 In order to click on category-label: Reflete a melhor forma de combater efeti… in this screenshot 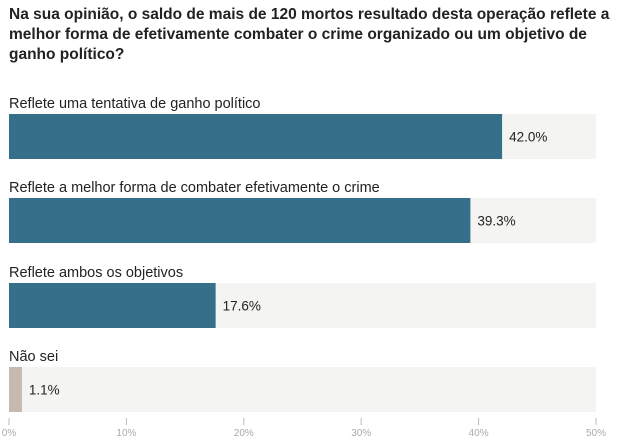, I will do `click(194, 188)`.